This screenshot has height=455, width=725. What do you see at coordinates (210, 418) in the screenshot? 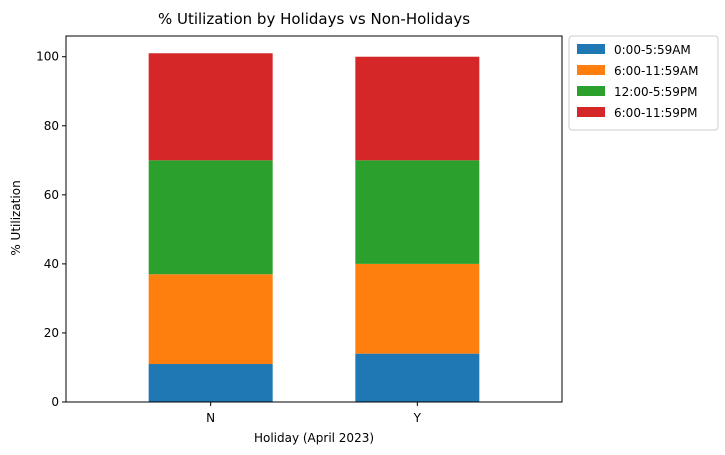
I see `x-tick-label: N` at bounding box center [210, 418].